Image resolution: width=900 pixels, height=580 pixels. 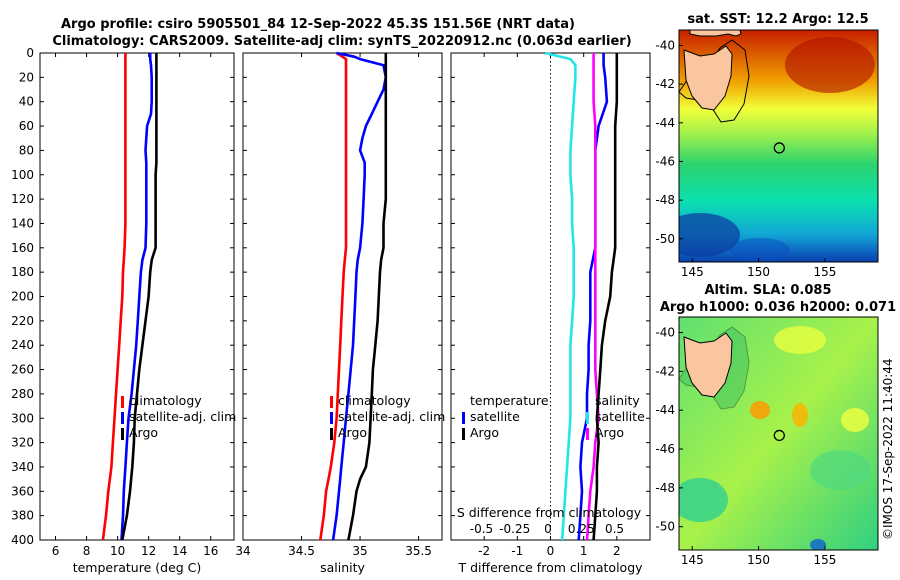 I want to click on depth-tick-label: 320, so click(x=22, y=443).